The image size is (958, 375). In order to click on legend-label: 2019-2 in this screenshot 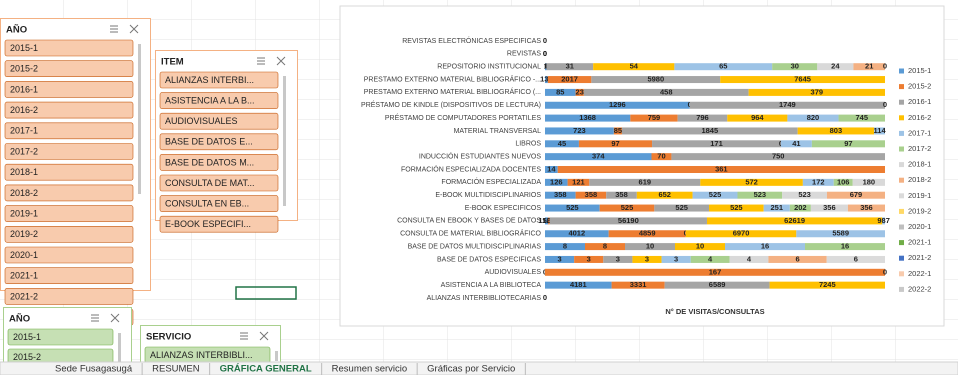, I will do `click(919, 210)`.